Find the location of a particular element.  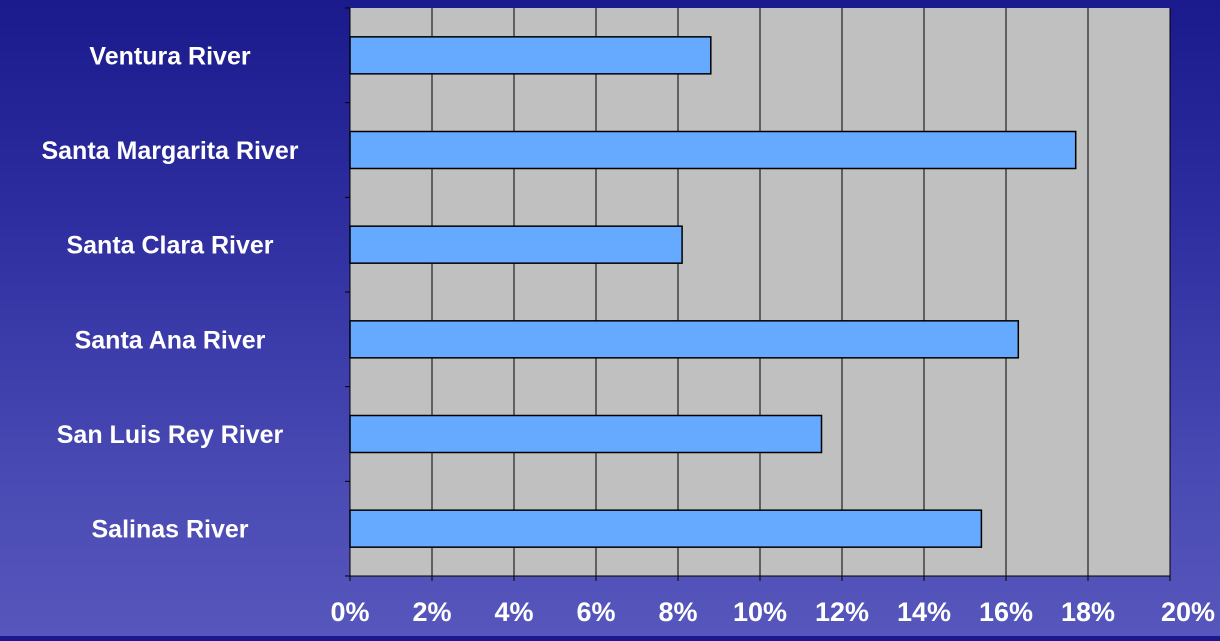

x-tick-label: 12% is located at coordinates (842, 612).